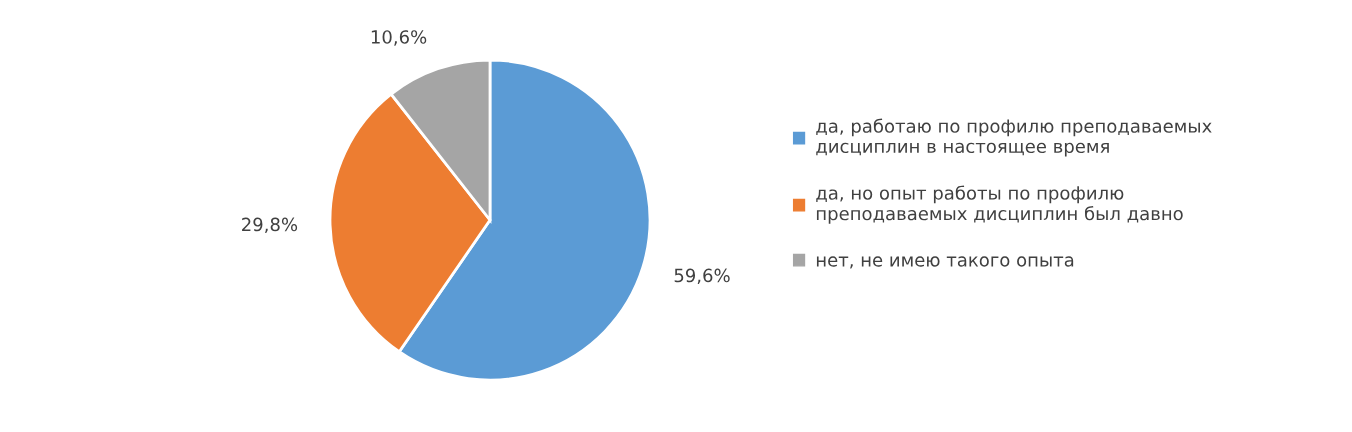 This screenshot has height=432, width=1352. I want to click on data-label: 29,8%, so click(270, 225).